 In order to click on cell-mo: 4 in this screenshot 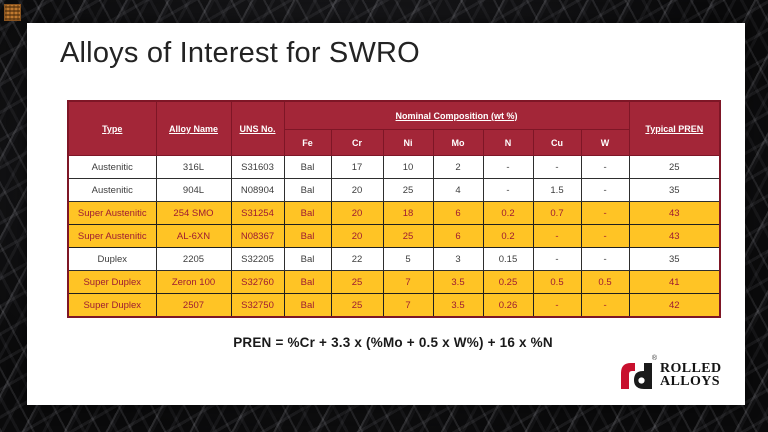, I will do `click(458, 190)`.